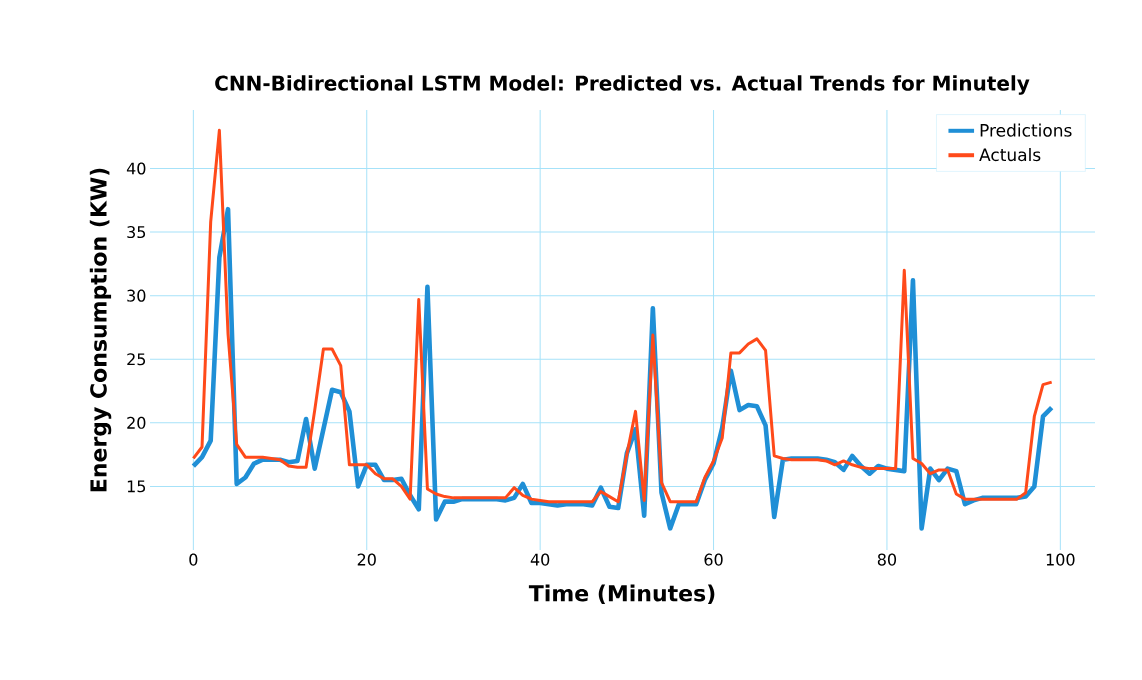  What do you see at coordinates (193, 559) in the screenshot?
I see `x-tick-label: 0` at bounding box center [193, 559].